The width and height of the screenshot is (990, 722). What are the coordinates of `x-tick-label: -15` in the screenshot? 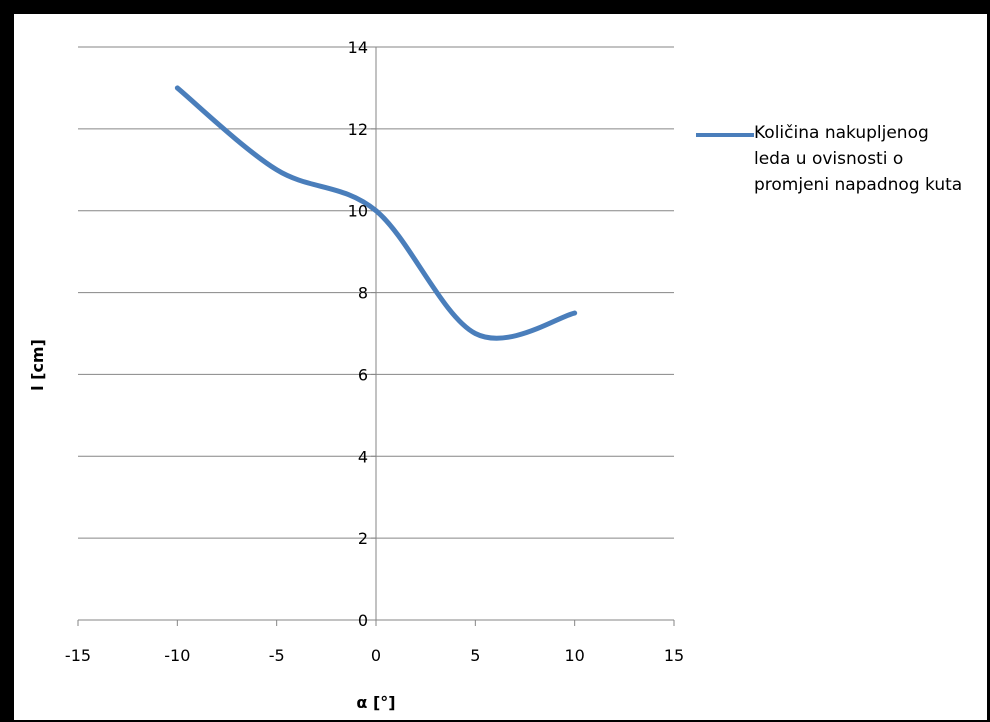 It's located at (78, 655).